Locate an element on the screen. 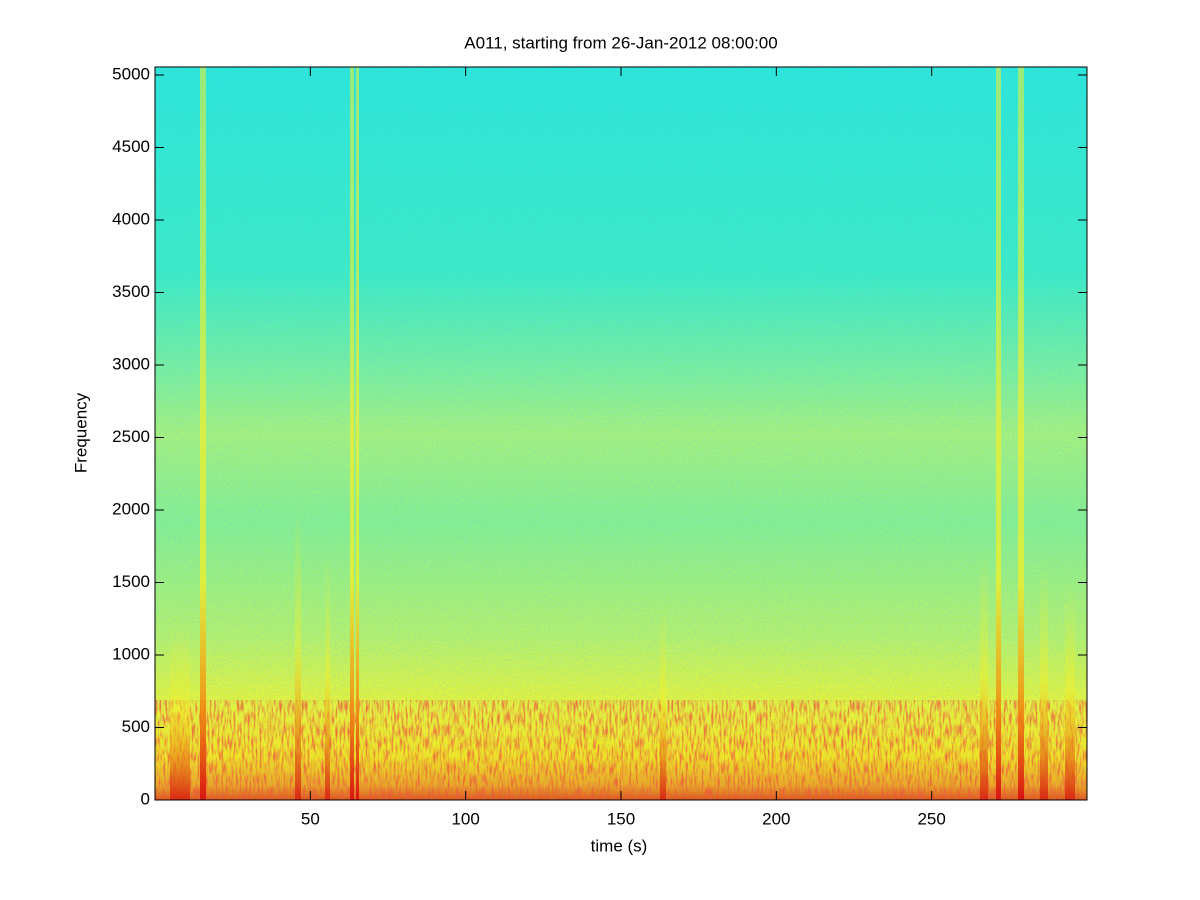 This screenshot has width=1200, height=900. x-tick-label: 200 is located at coordinates (776, 818).